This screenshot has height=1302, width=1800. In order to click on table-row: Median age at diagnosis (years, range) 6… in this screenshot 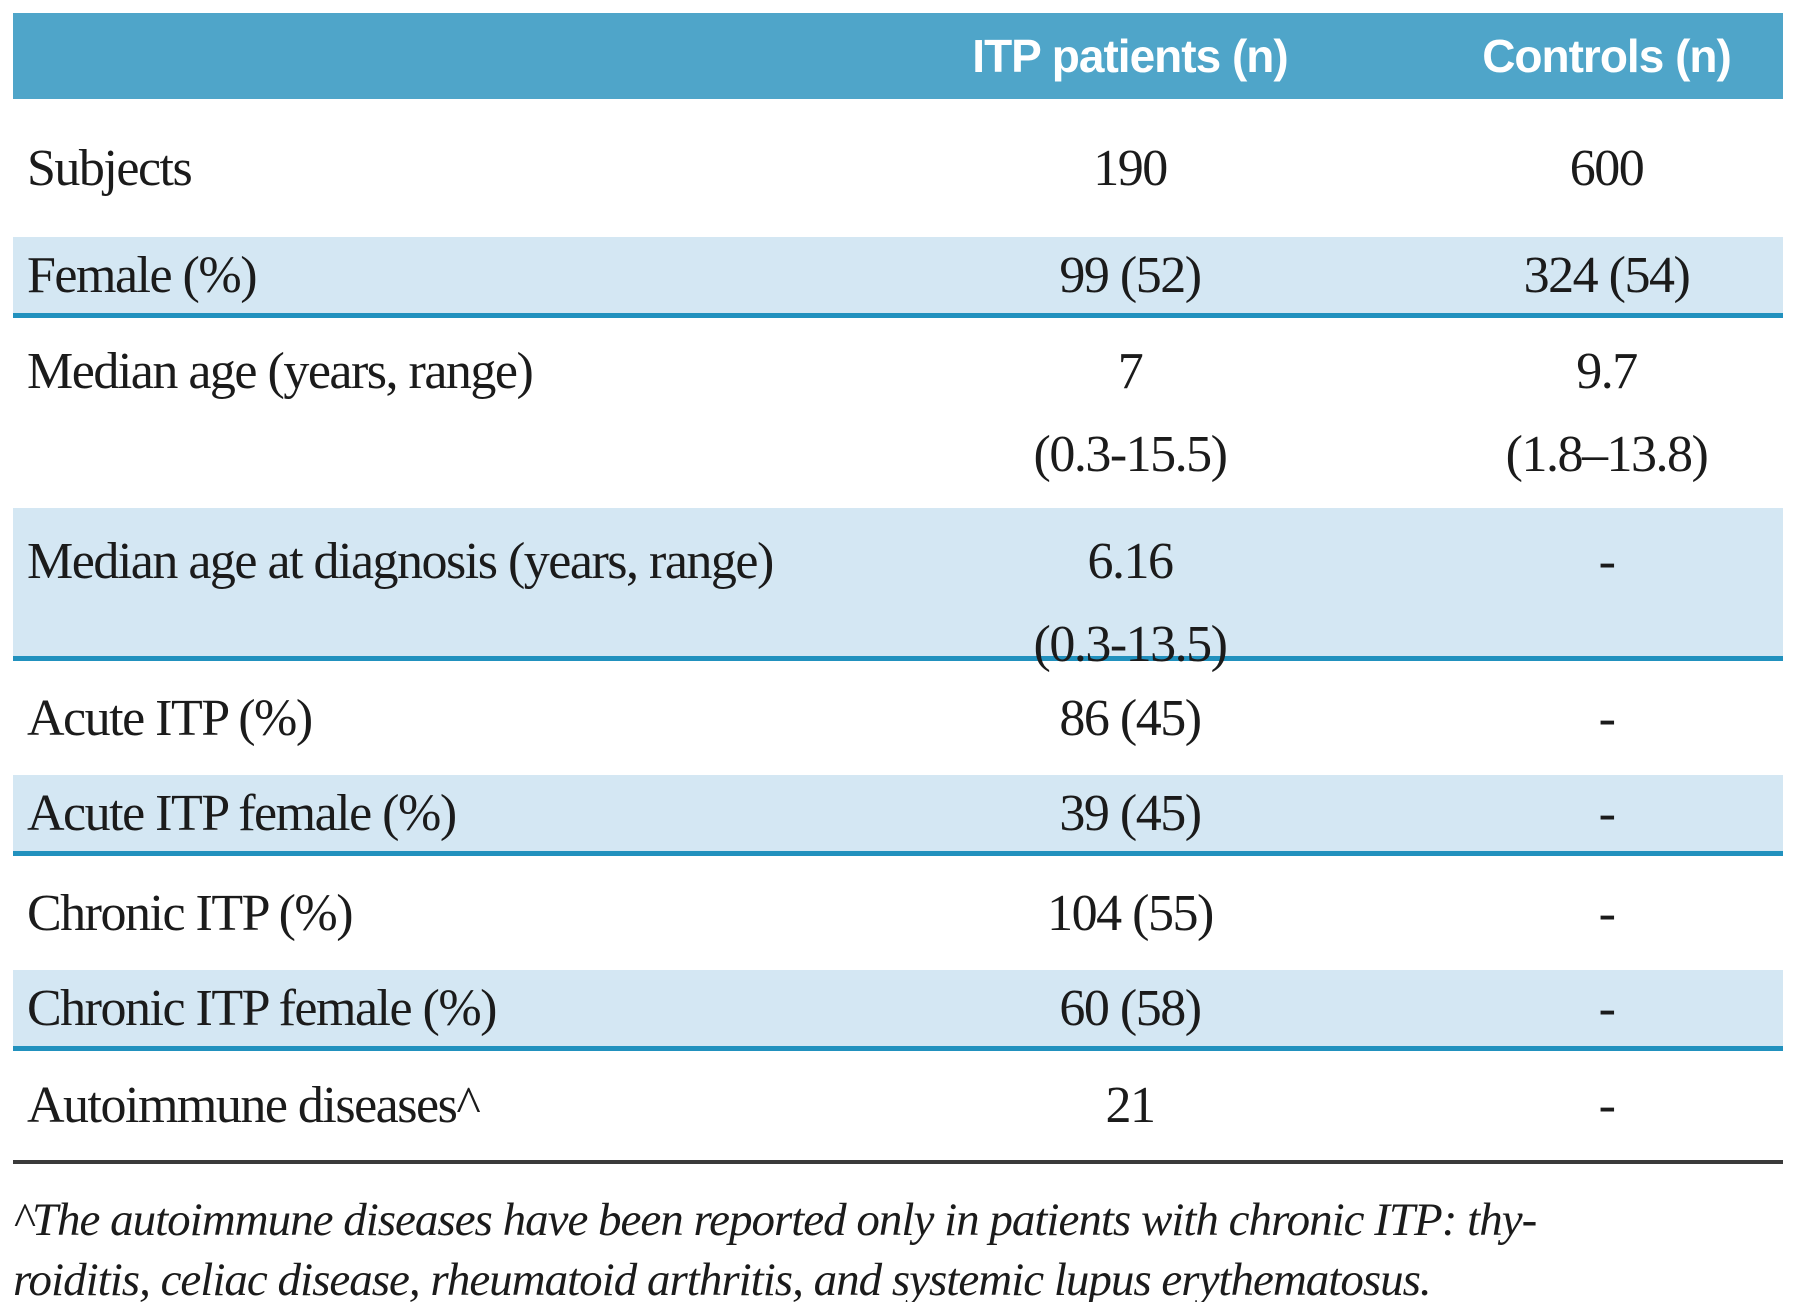, I will do `click(898, 590)`.